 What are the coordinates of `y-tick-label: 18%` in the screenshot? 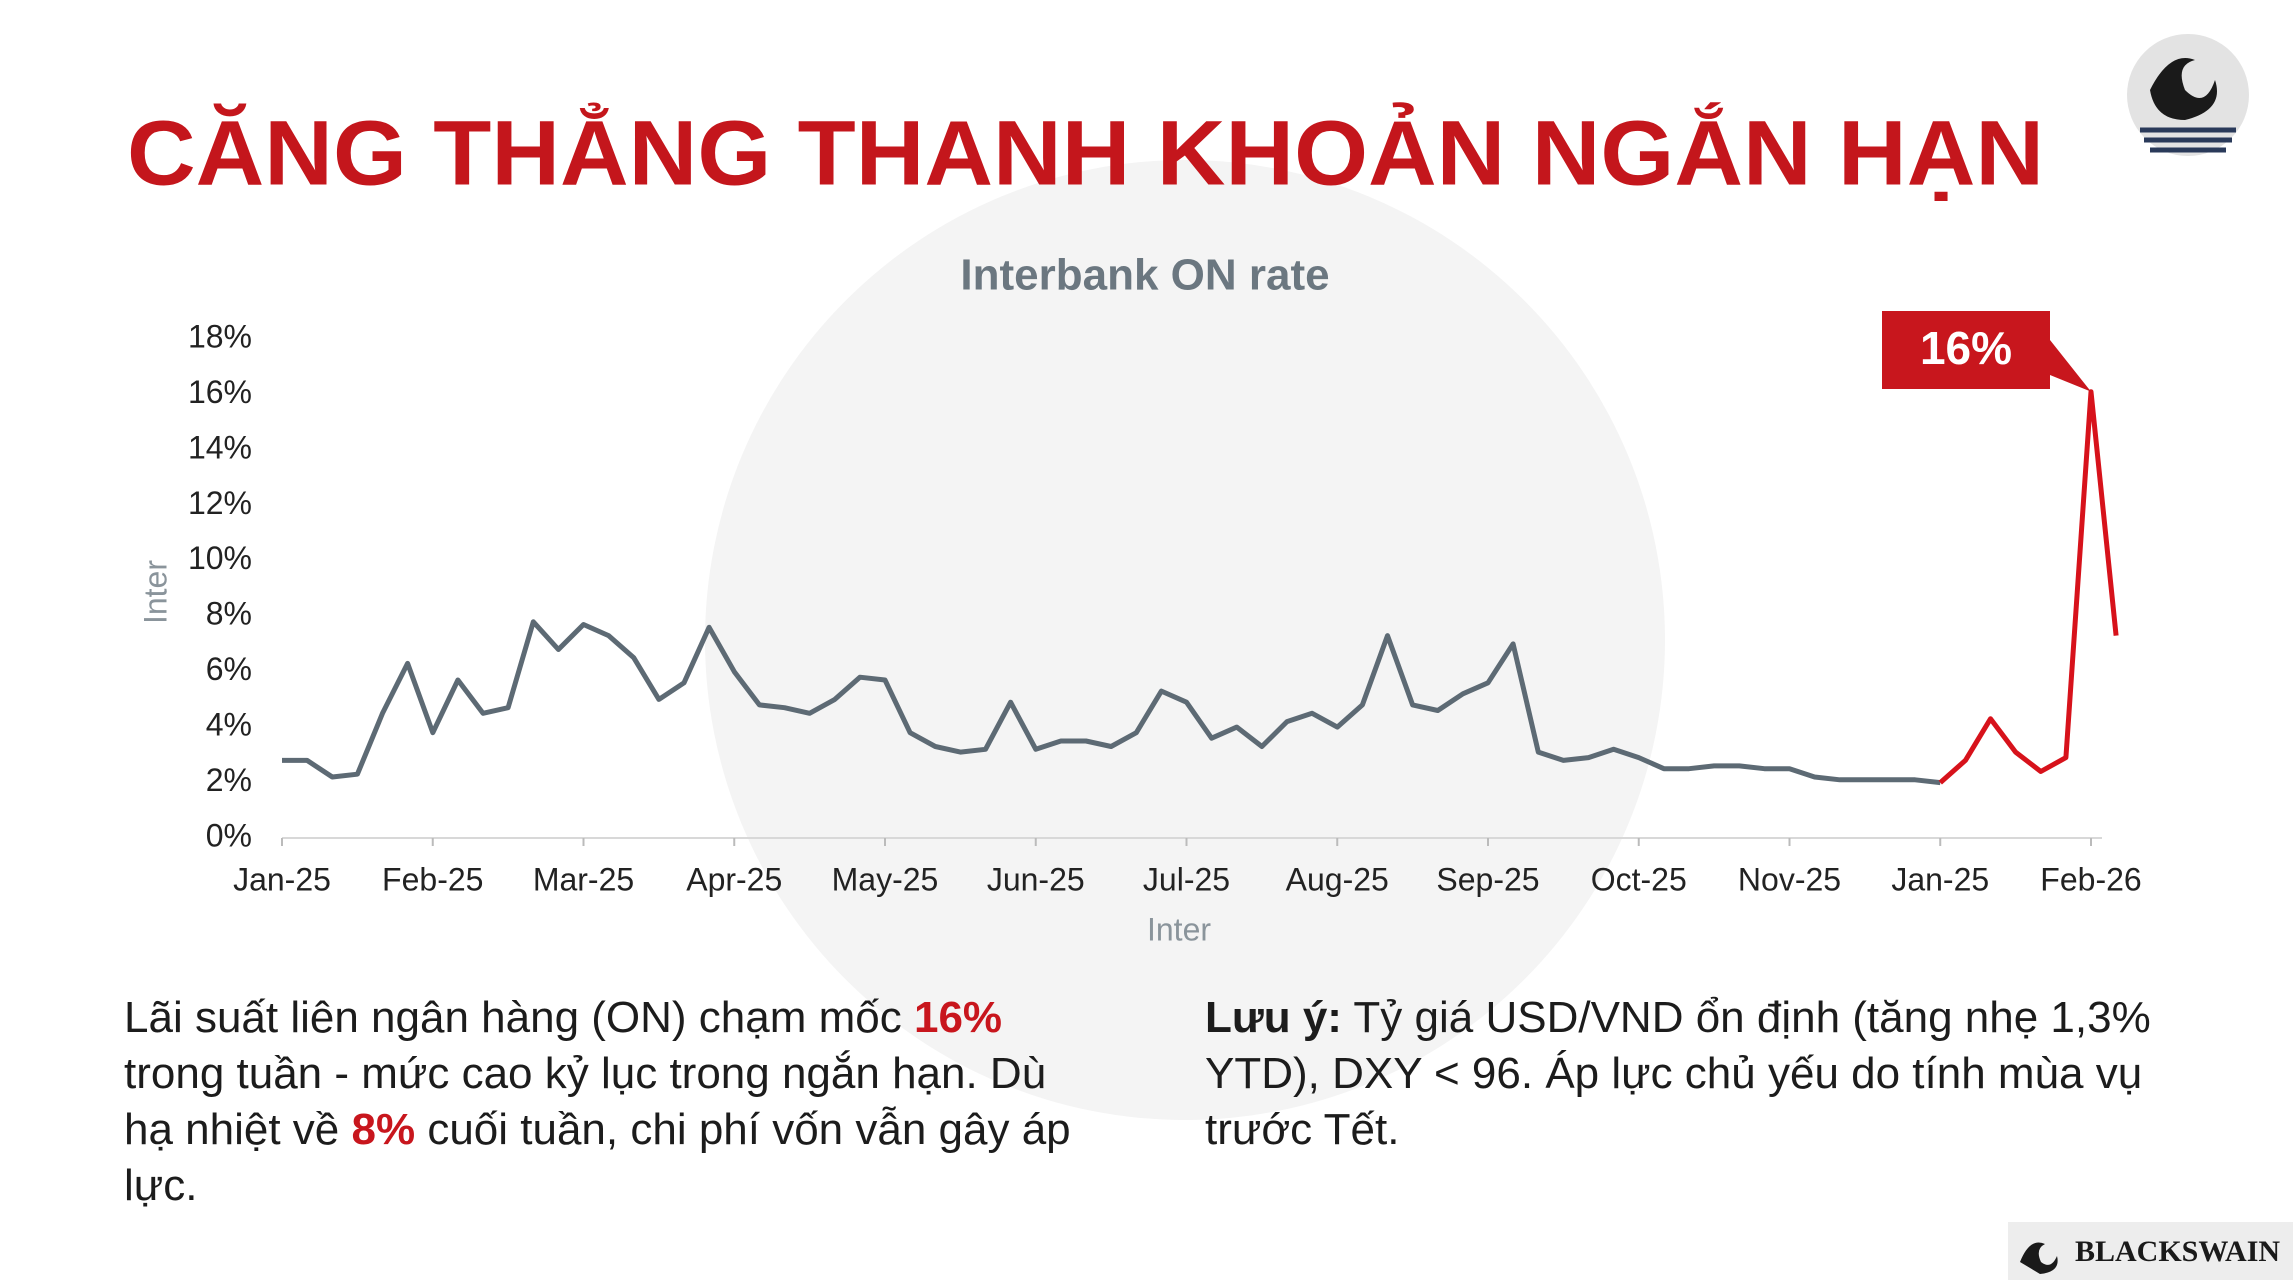 It's located at (220, 336).